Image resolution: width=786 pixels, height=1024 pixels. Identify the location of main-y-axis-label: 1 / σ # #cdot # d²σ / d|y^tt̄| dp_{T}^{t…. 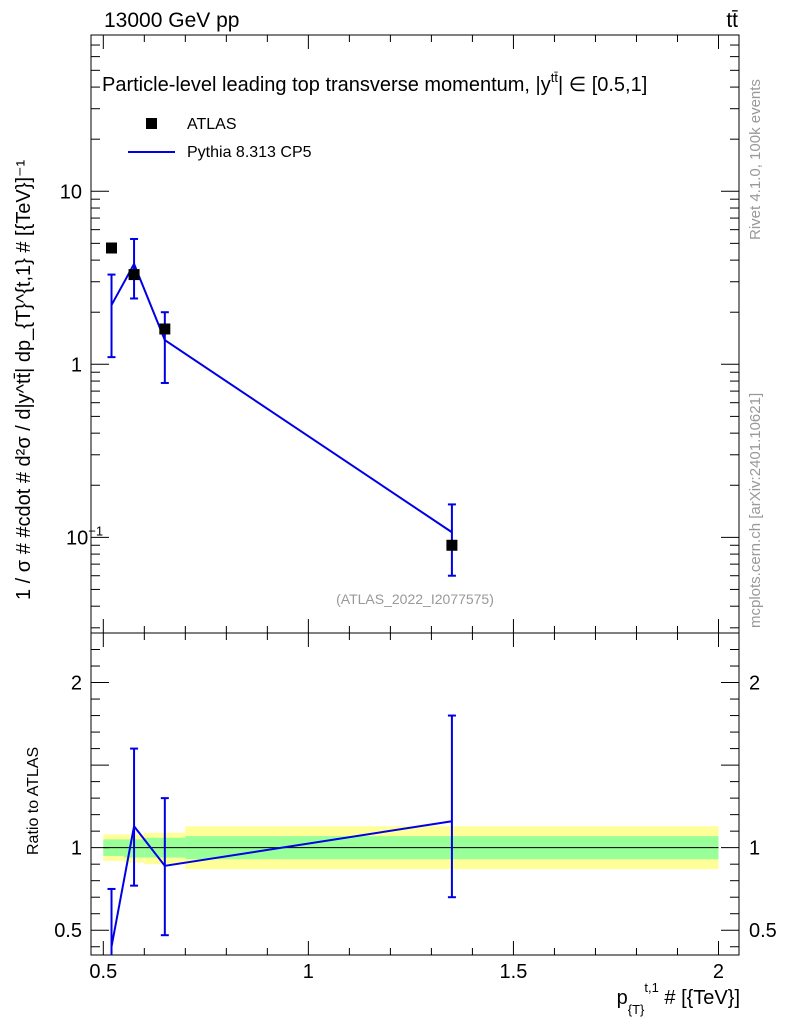
(24, 379).